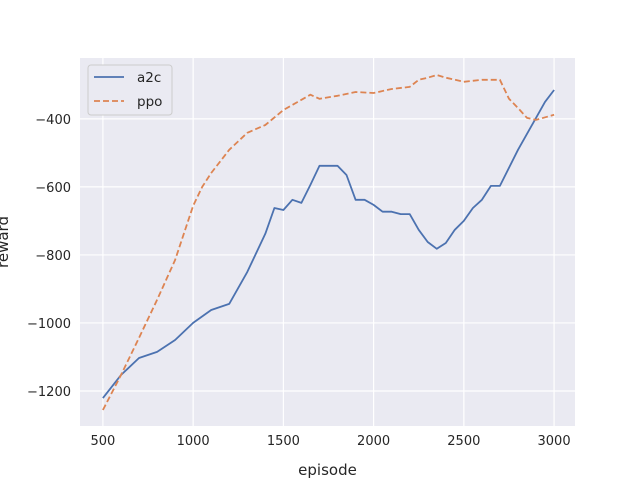  Describe the element at coordinates (49, 392) in the screenshot. I see `y-tick-label: −1200` at that location.